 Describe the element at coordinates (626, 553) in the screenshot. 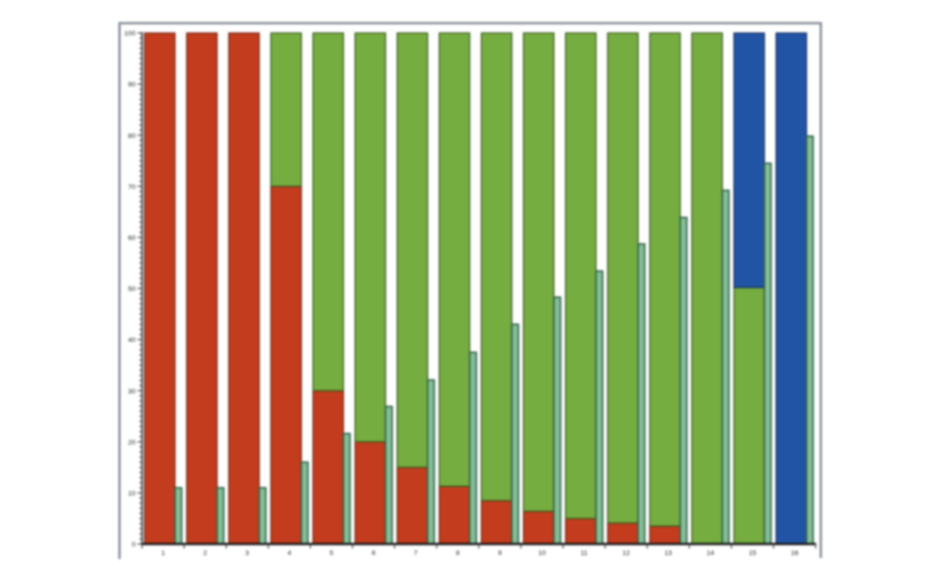

I see `svg-text: 12` at that location.